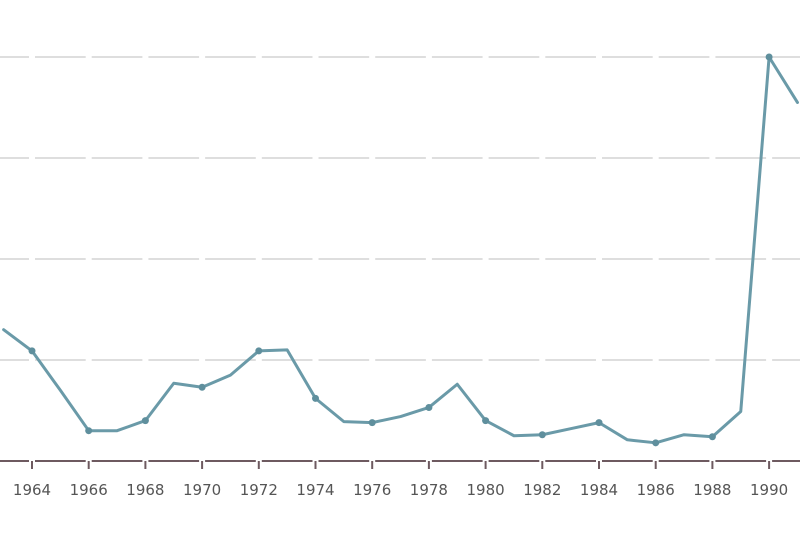 Image resolution: width=800 pixels, height=534 pixels. I want to click on x-tick-label: 1964, so click(32, 490).